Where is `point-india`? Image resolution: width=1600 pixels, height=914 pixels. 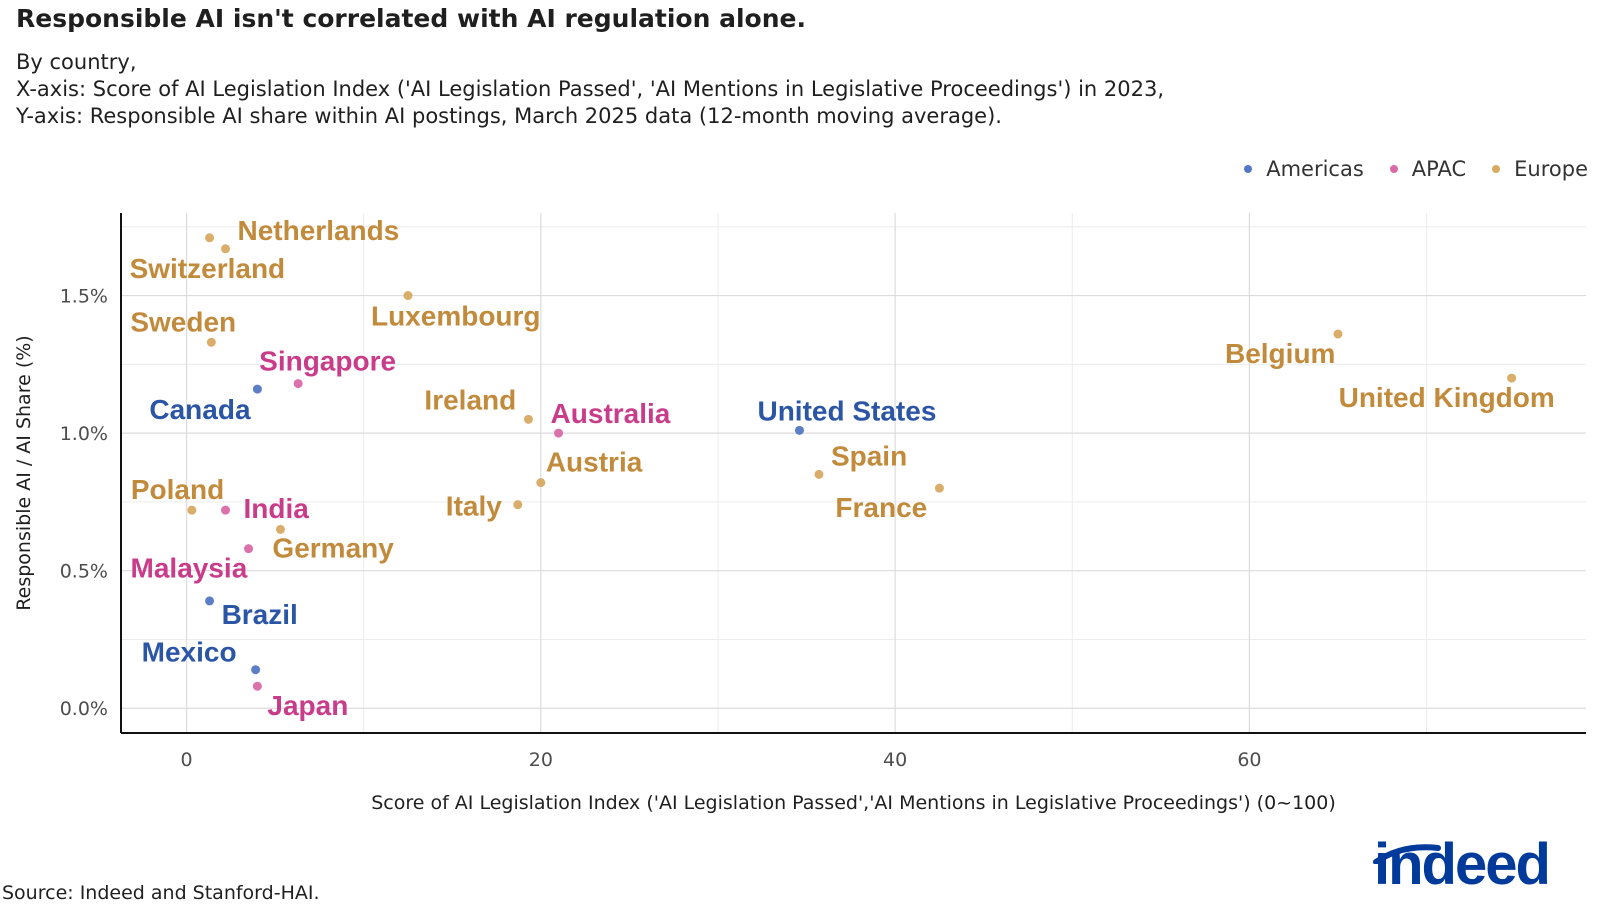 point-india is located at coordinates (226, 510).